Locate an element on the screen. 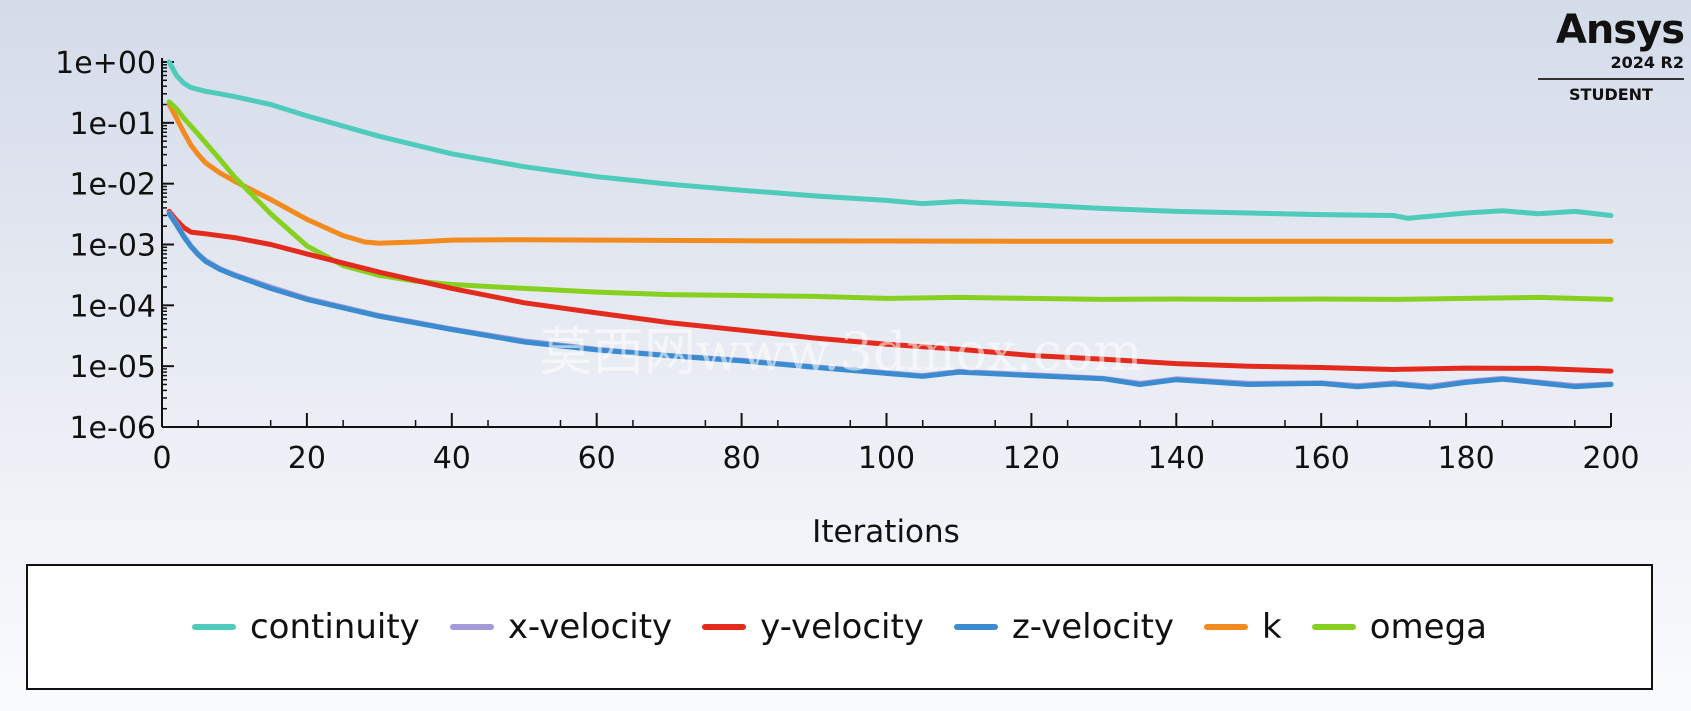  legend-item-x-velocity: x-velocity is located at coordinates (561, 627).